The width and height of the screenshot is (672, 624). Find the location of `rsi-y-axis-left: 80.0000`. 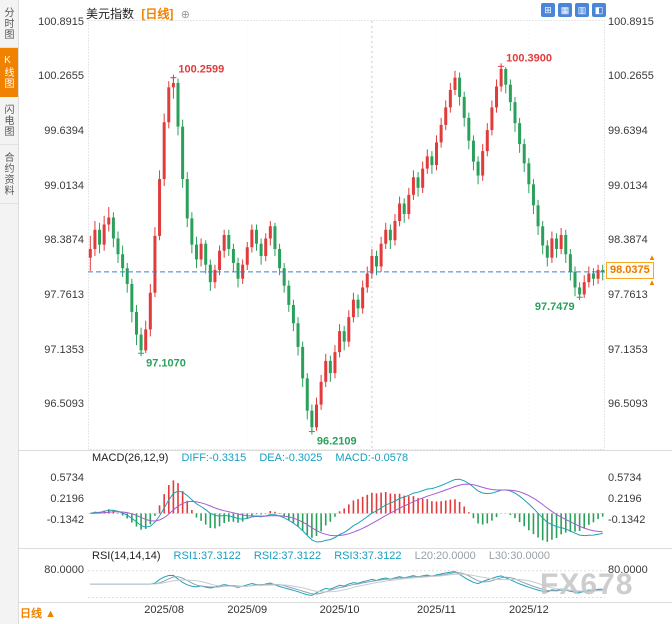

rsi-y-axis-left: 80.0000 is located at coordinates (52, 583).